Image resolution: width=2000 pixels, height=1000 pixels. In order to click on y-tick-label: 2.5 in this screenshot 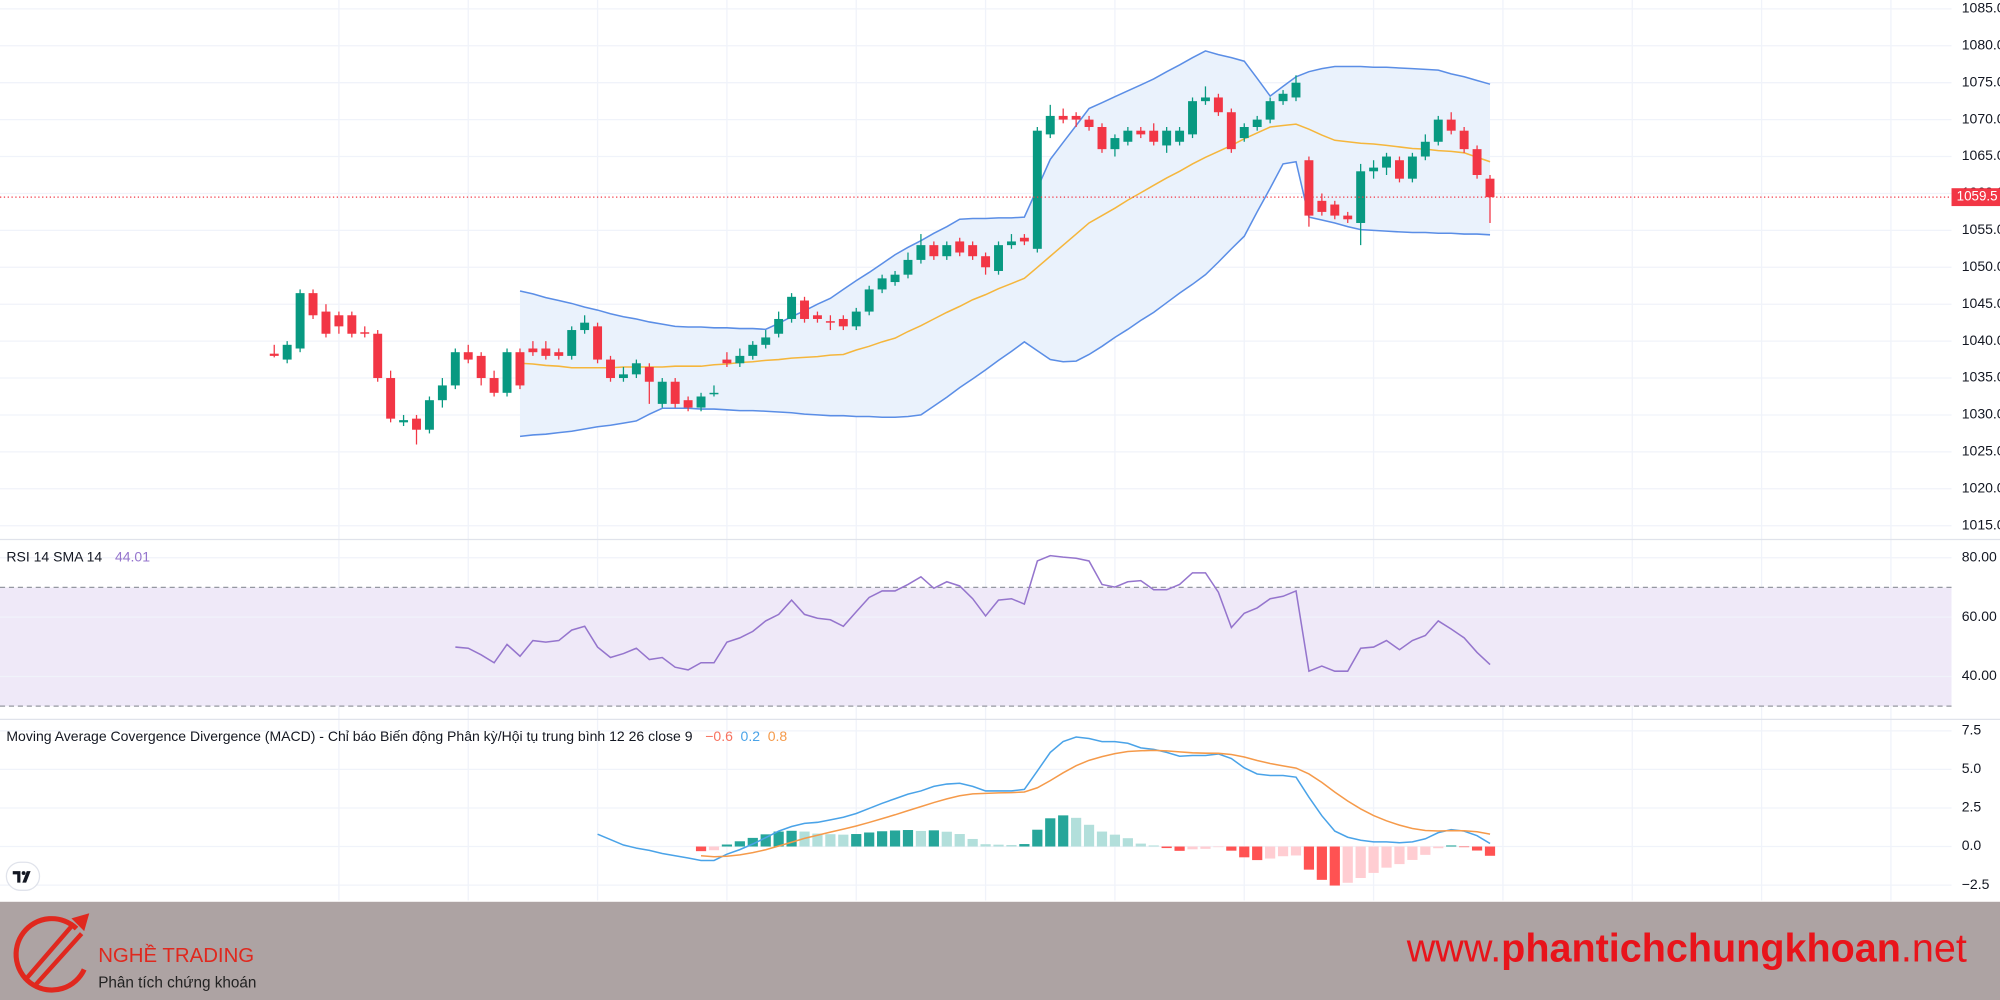, I will do `click(1972, 807)`.